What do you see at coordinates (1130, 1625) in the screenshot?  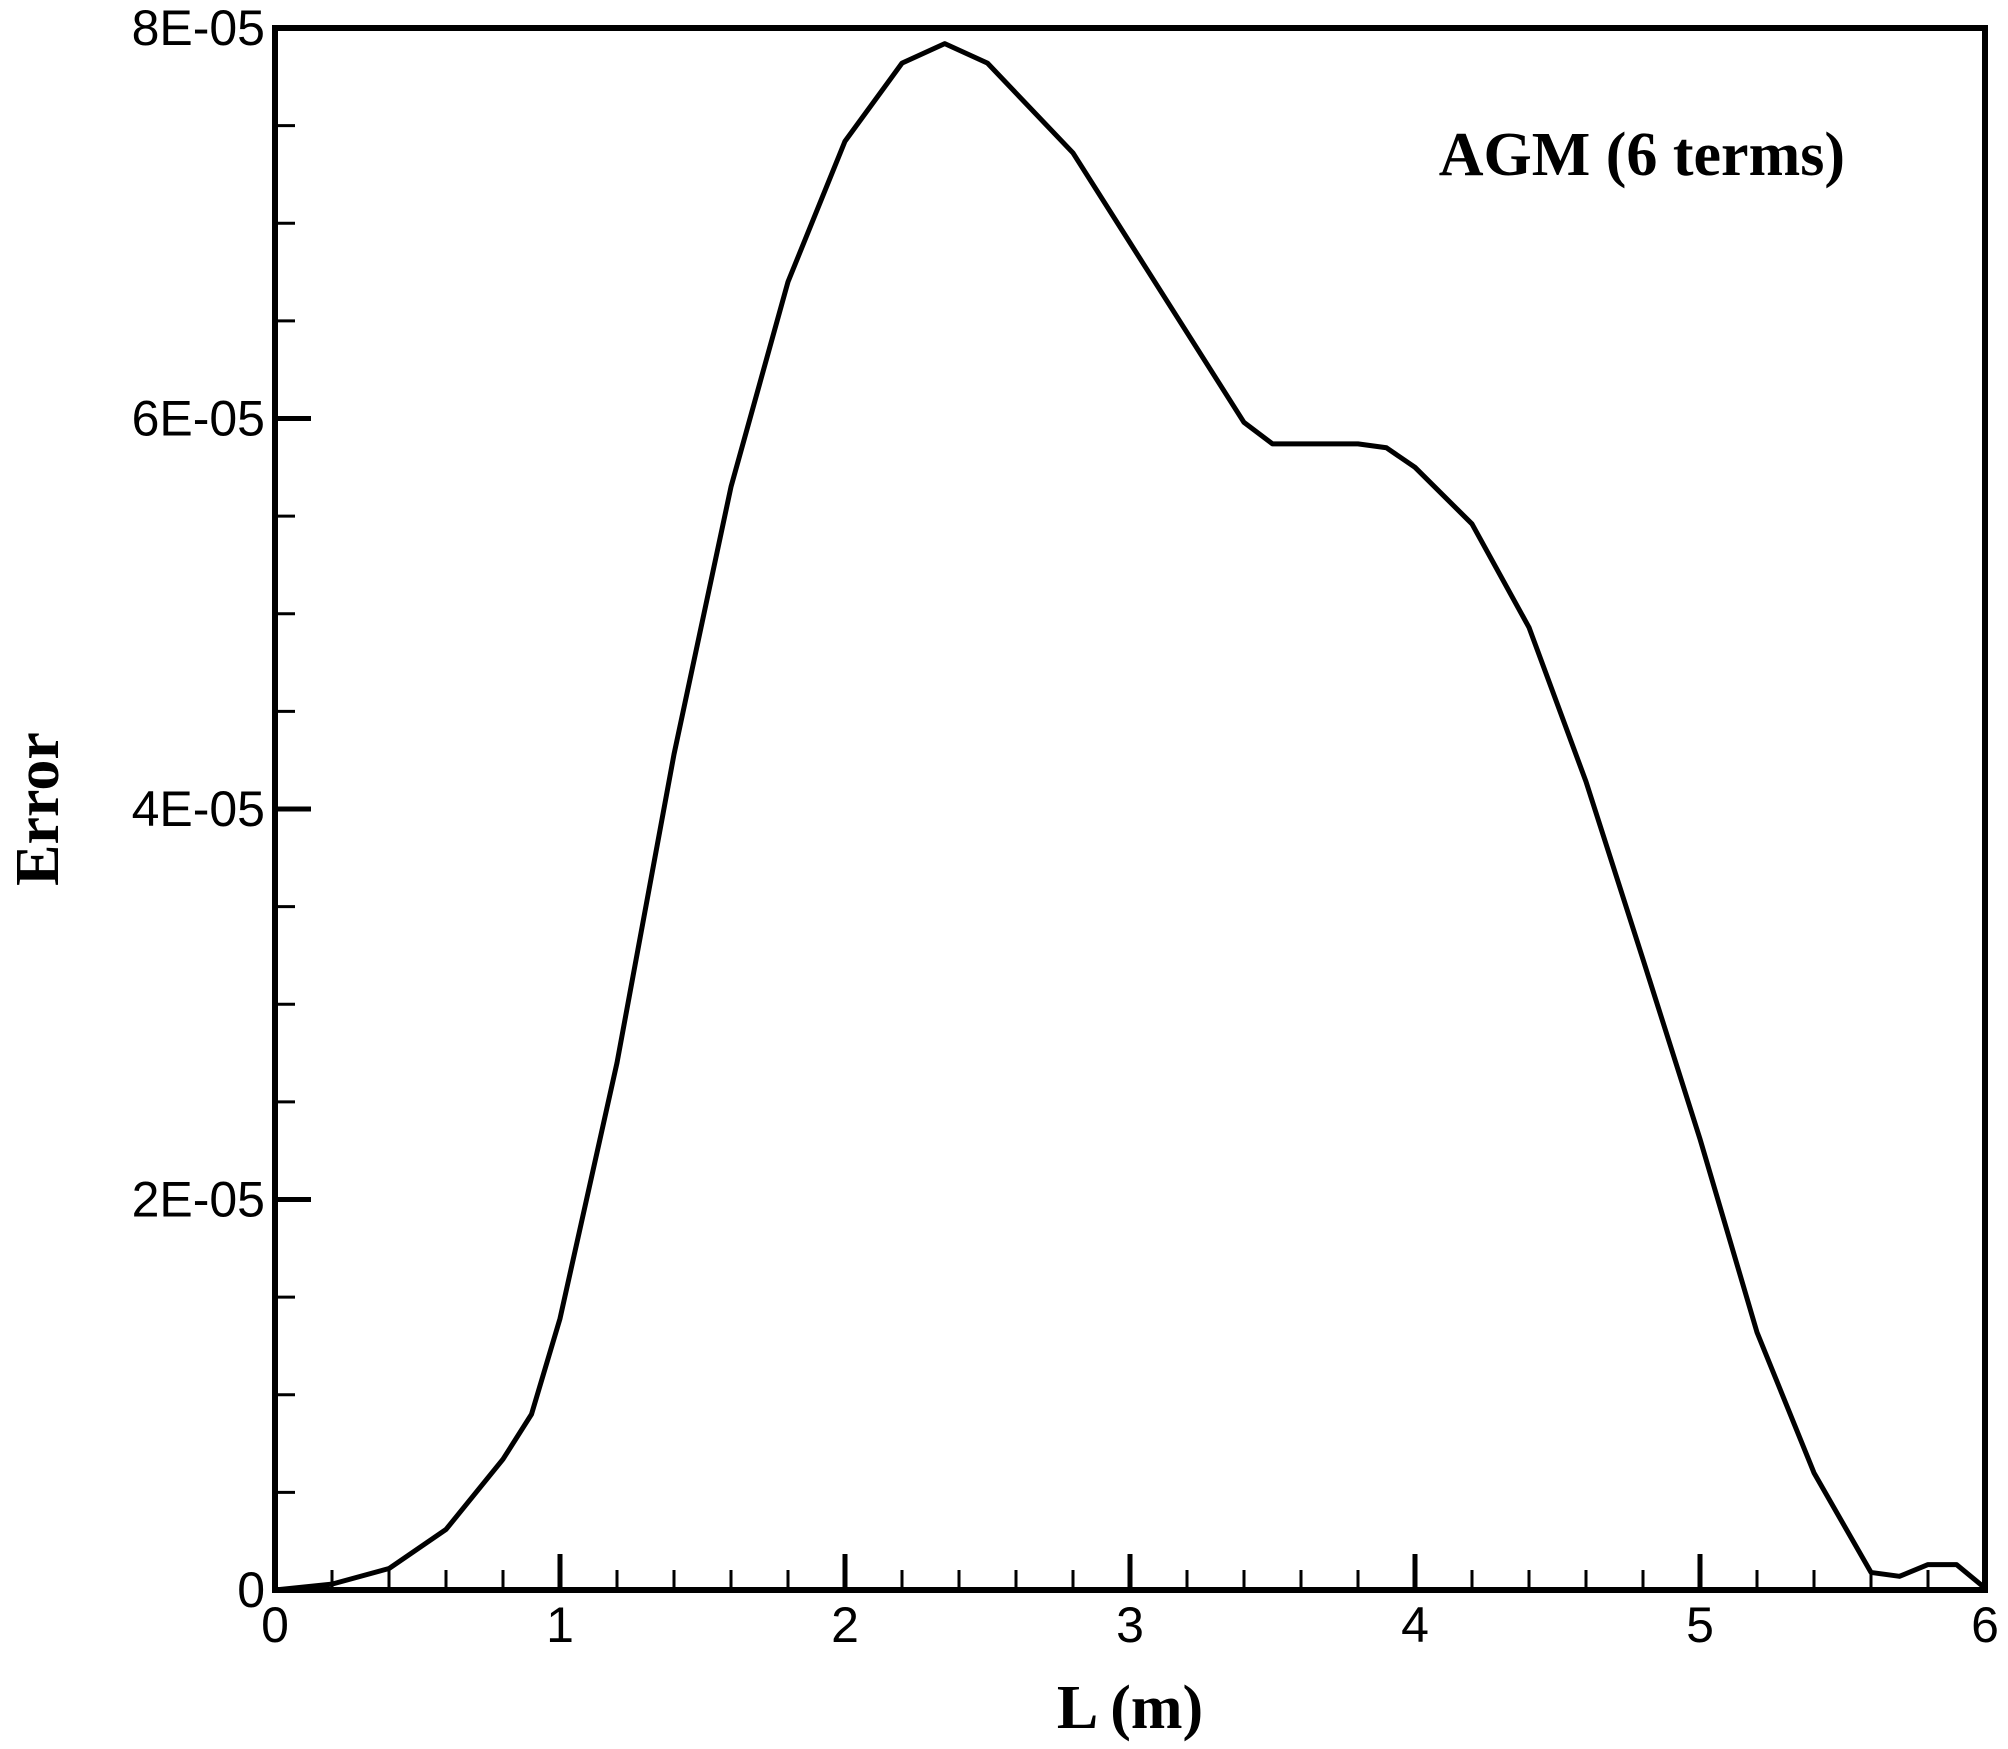 I see `x-tick-label: 3` at bounding box center [1130, 1625].